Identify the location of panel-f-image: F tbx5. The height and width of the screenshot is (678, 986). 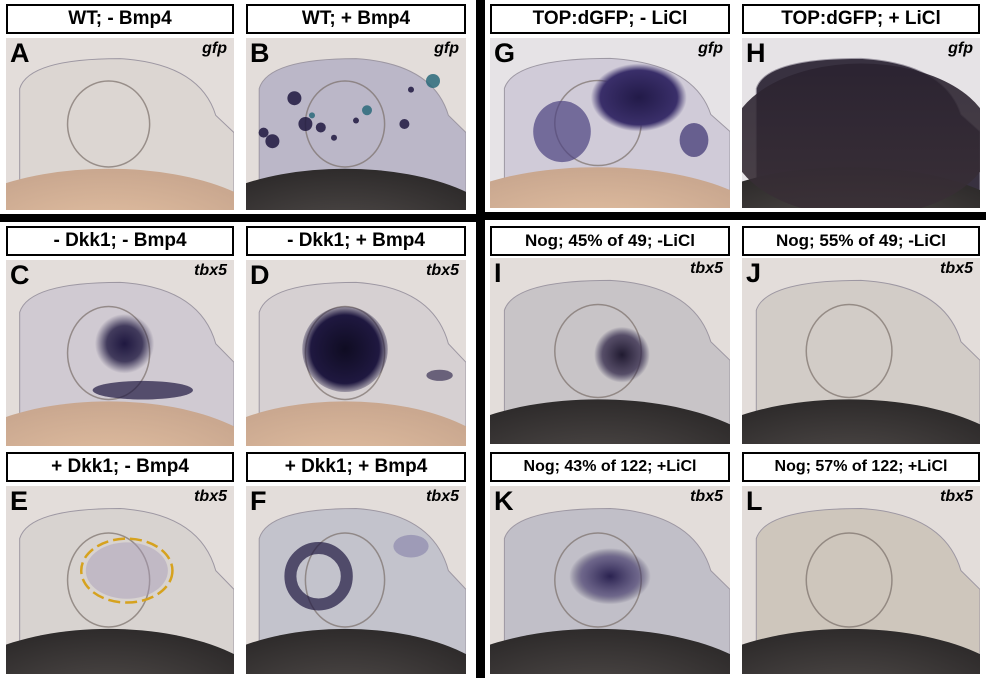
(356, 580).